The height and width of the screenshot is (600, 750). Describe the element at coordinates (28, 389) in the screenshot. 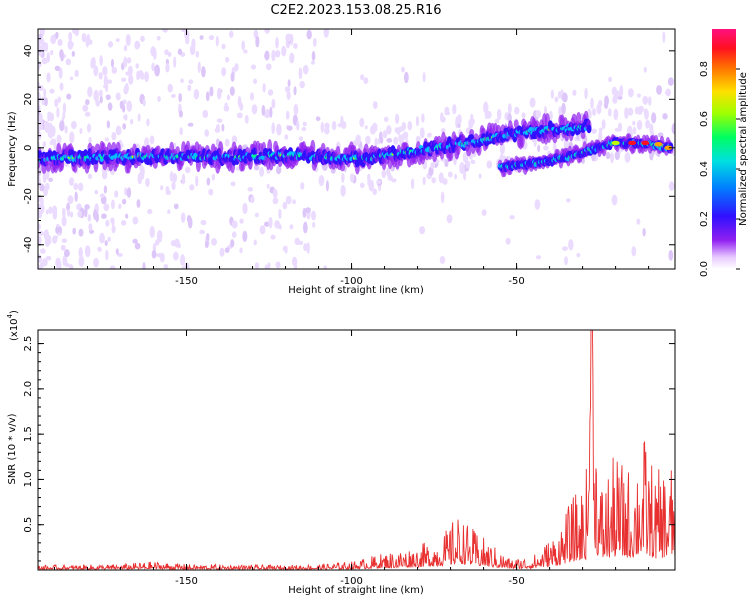

I see `y-tick-label: 2.0` at that location.